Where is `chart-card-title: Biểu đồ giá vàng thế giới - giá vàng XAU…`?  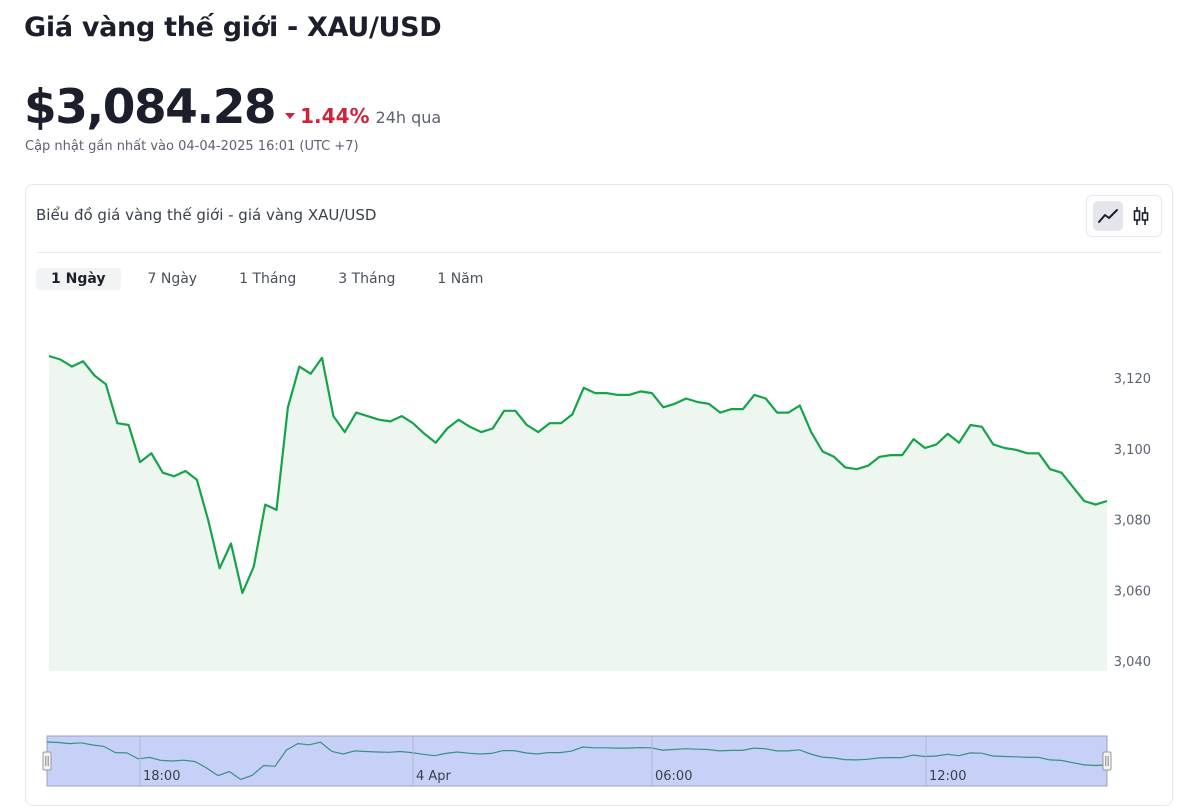 chart-card-title: Biểu đồ giá vàng thế giới - giá vàng XAU… is located at coordinates (206, 215).